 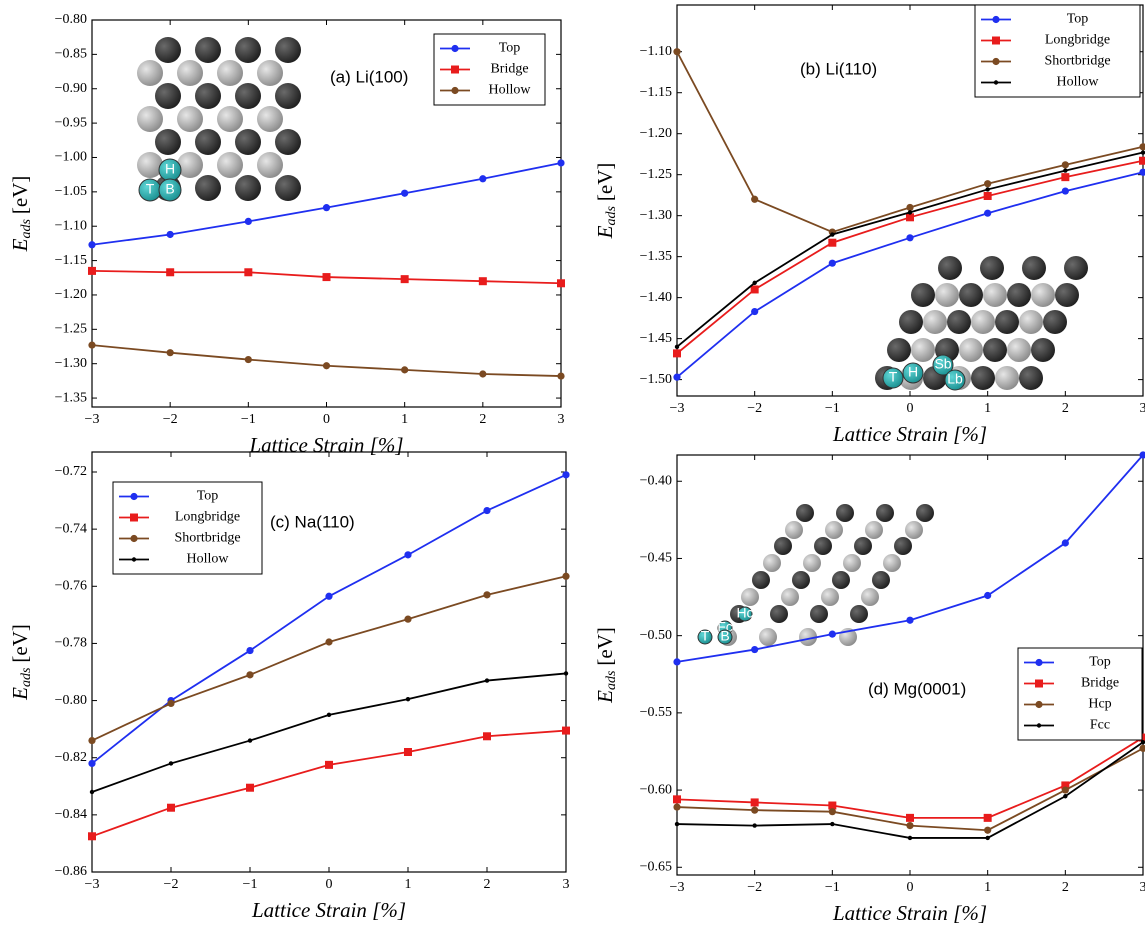 What do you see at coordinates (1100, 725) in the screenshot?
I see `legend-label: Fcc` at bounding box center [1100, 725].